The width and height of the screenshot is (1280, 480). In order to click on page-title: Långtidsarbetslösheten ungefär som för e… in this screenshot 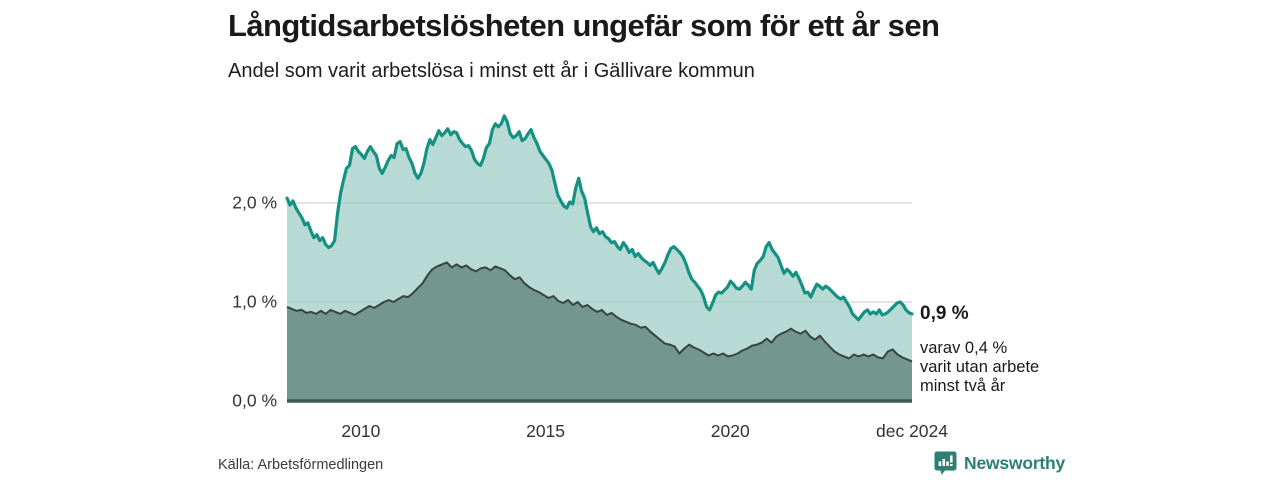, I will do `click(584, 25)`.